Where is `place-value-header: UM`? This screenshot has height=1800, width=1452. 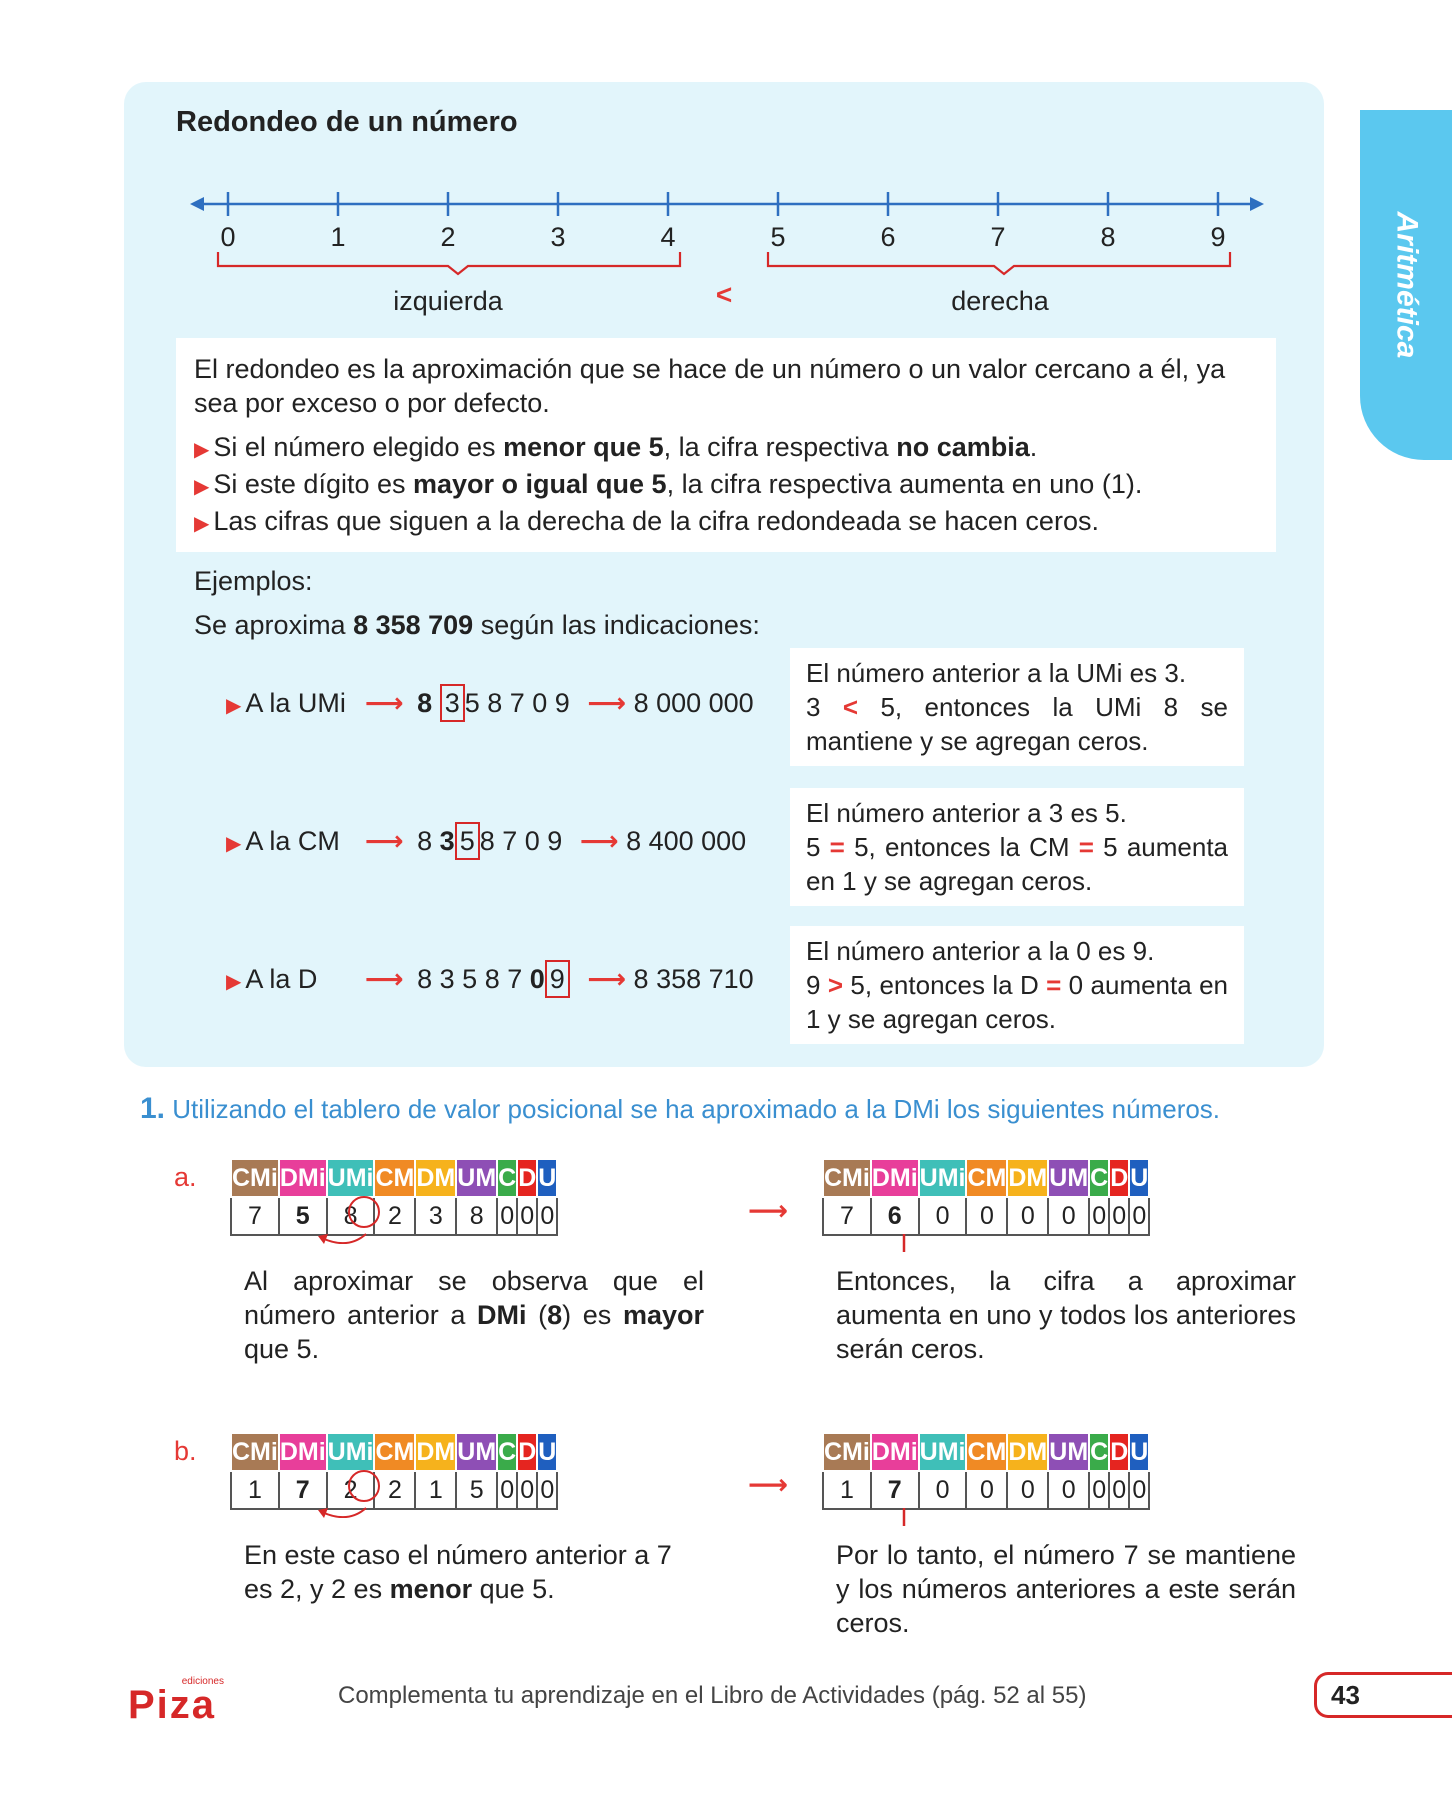 place-value-header: UM is located at coordinates (1069, 1178).